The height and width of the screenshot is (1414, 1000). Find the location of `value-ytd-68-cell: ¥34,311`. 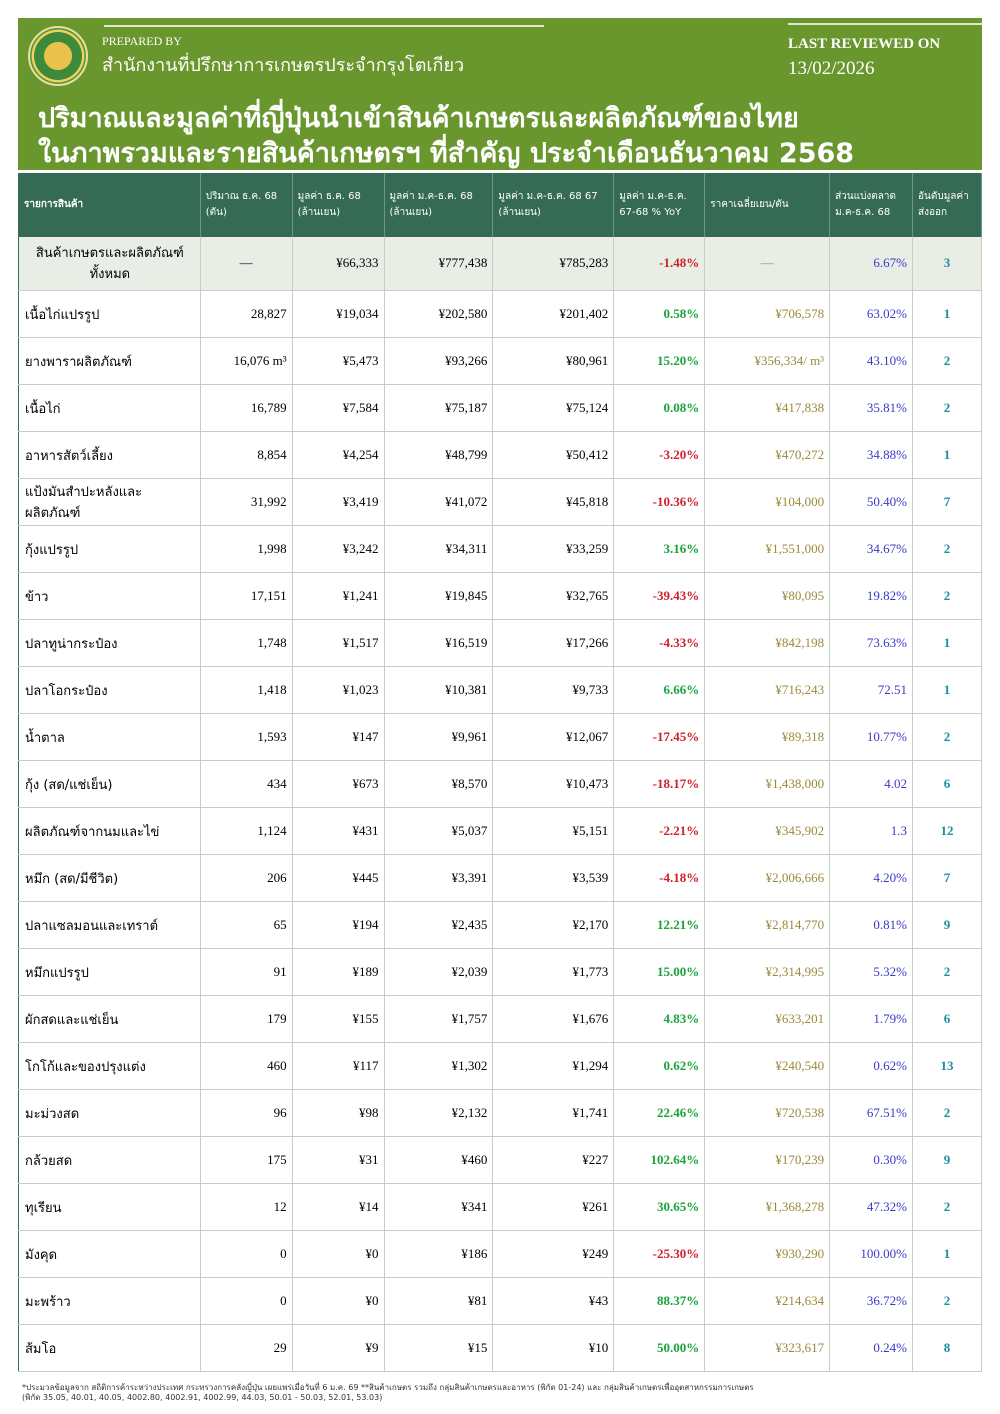

value-ytd-68-cell: ¥34,311 is located at coordinates (439, 549).